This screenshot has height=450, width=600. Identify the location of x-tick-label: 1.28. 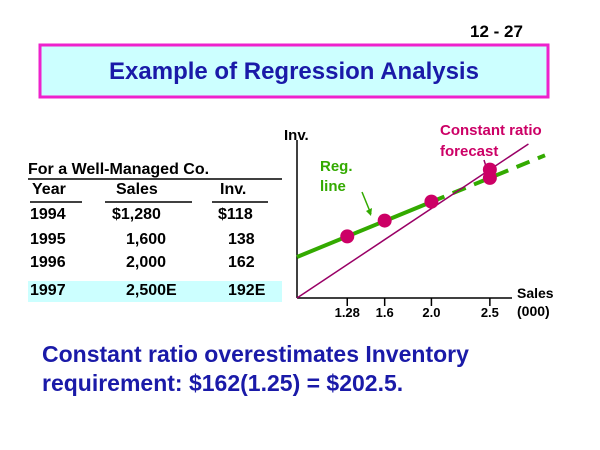
(347, 312).